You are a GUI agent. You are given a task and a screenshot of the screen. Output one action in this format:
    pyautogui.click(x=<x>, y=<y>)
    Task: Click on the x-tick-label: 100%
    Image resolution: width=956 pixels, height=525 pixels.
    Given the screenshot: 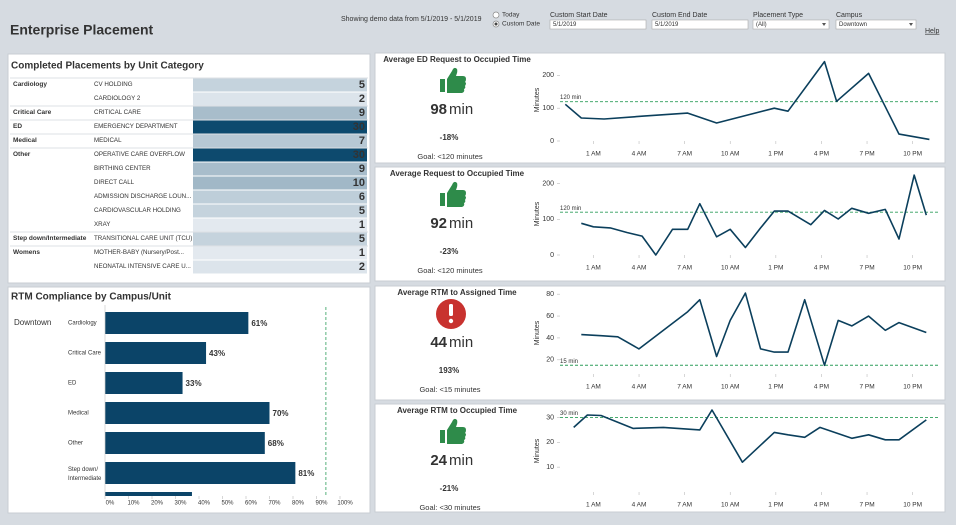 What is the action you would take?
    pyautogui.click(x=345, y=504)
    